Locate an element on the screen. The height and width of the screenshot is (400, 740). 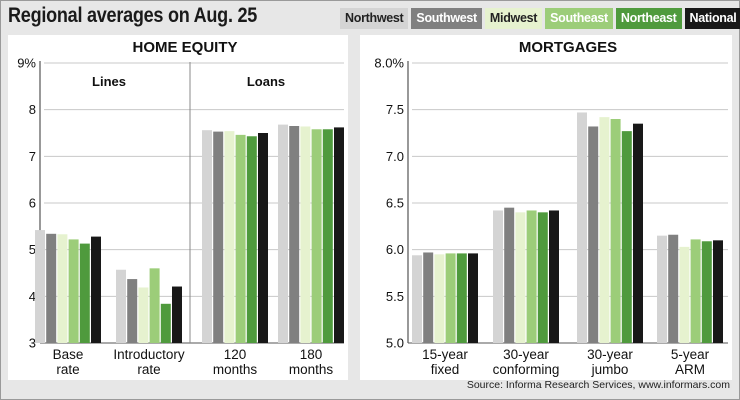
y-tick-label: 5.0 is located at coordinates (395, 343).